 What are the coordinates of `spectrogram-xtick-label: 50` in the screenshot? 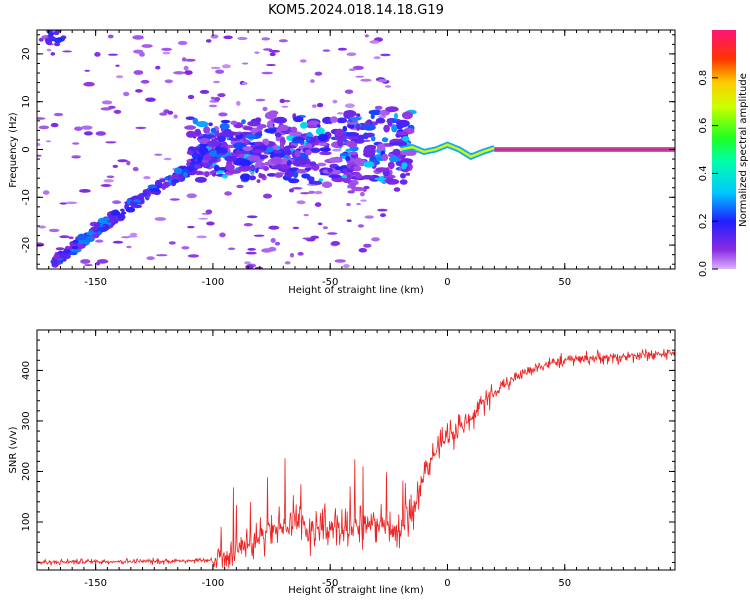 It's located at (564, 282).